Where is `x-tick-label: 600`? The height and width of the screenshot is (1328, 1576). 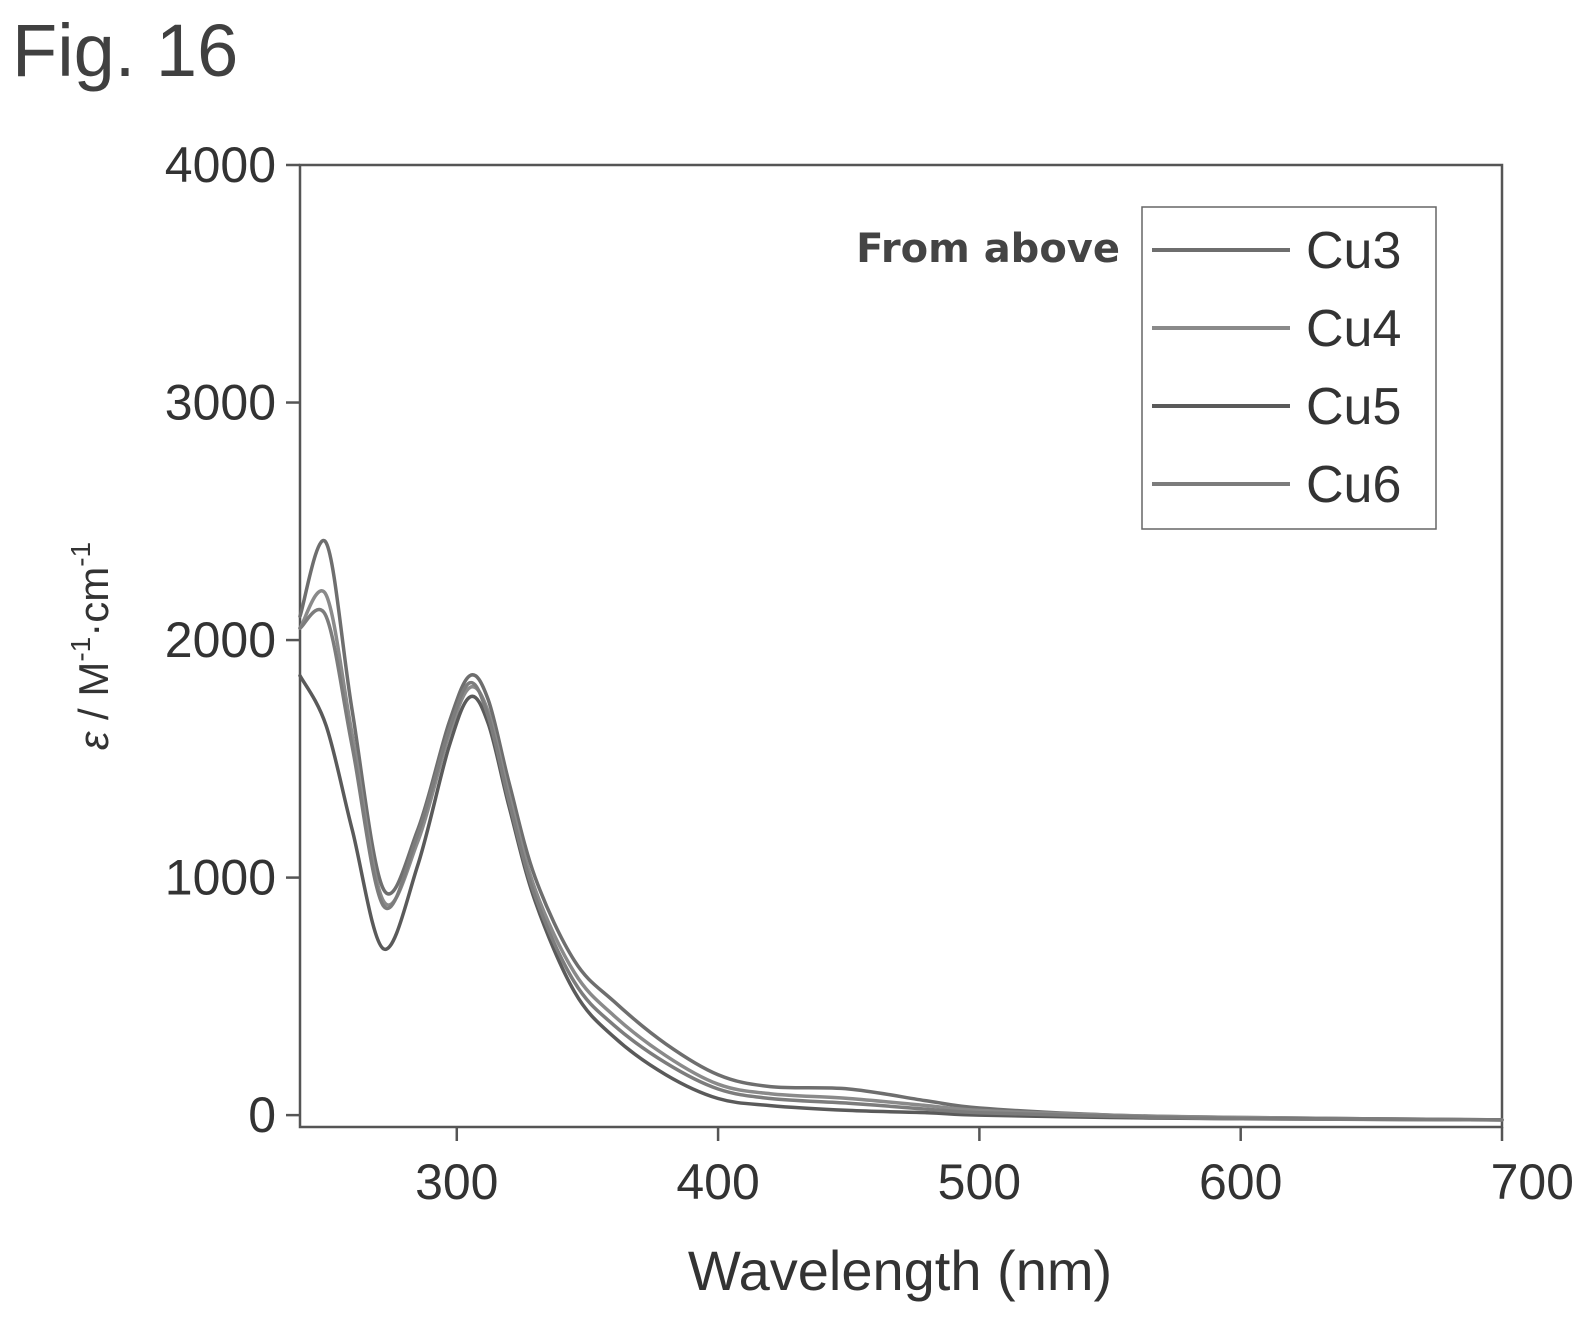 x-tick-label: 600 is located at coordinates (1240, 1182).